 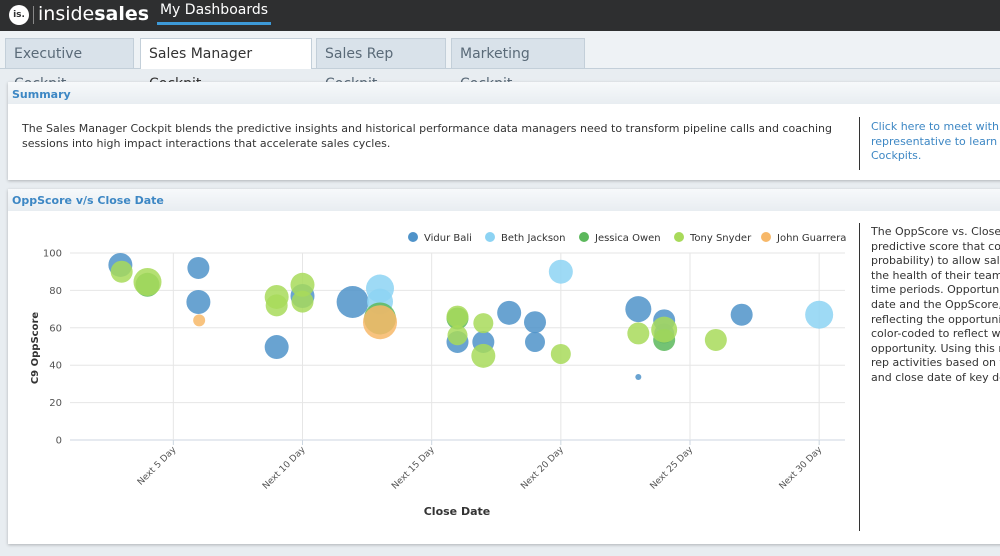 What do you see at coordinates (935, 126) in the screenshot?
I see `text-line: Click here to meet with an` at bounding box center [935, 126].